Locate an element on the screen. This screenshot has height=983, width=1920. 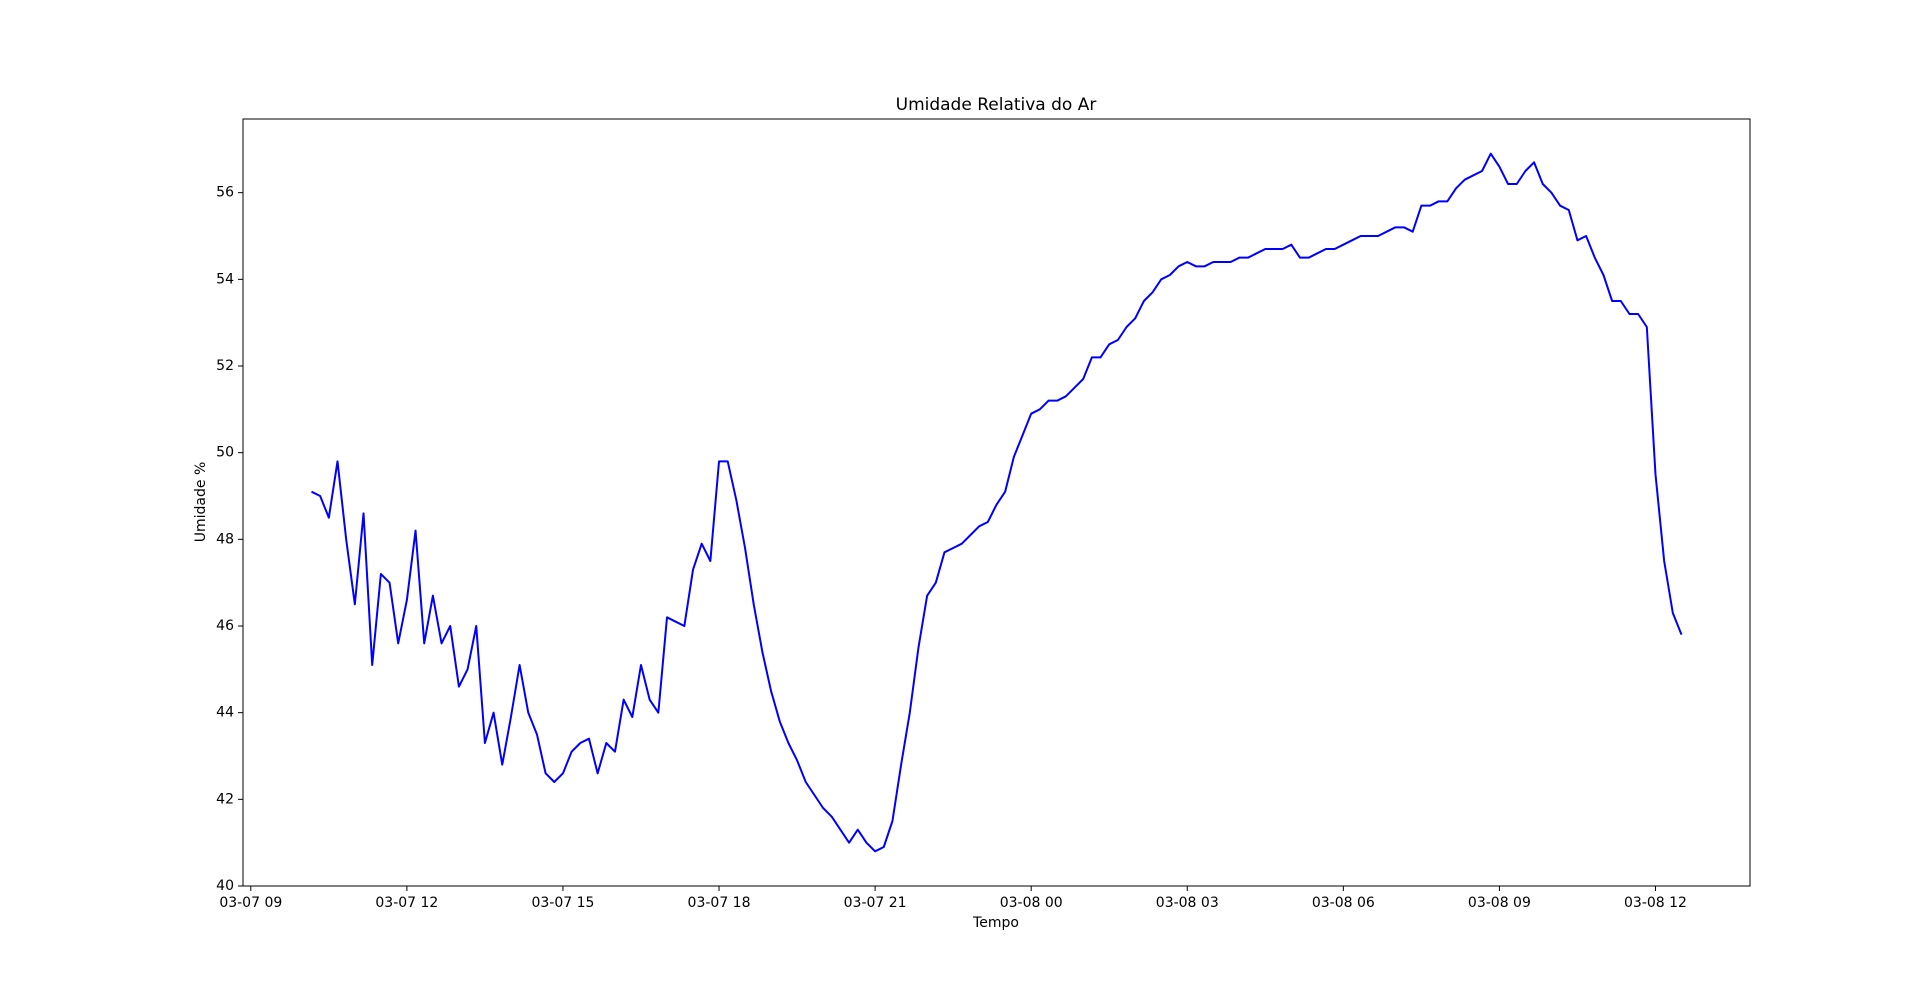
x-tick-label: 03-08 09 is located at coordinates (1499, 903).